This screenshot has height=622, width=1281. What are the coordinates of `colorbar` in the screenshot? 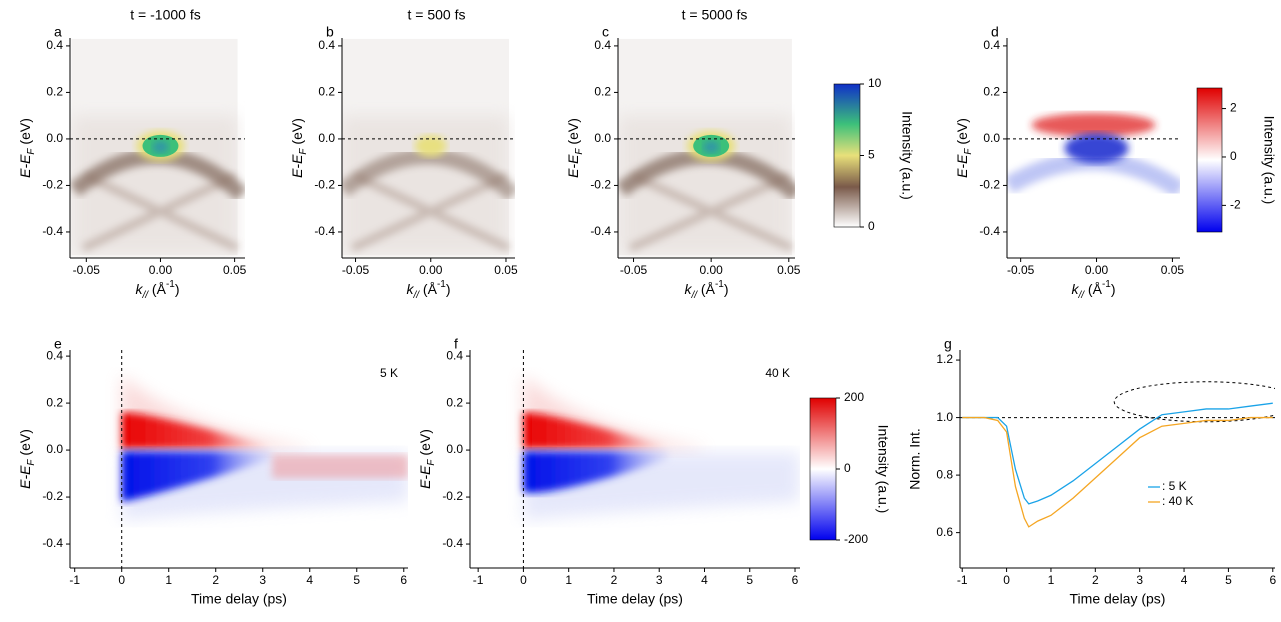 It's located at (823, 469).